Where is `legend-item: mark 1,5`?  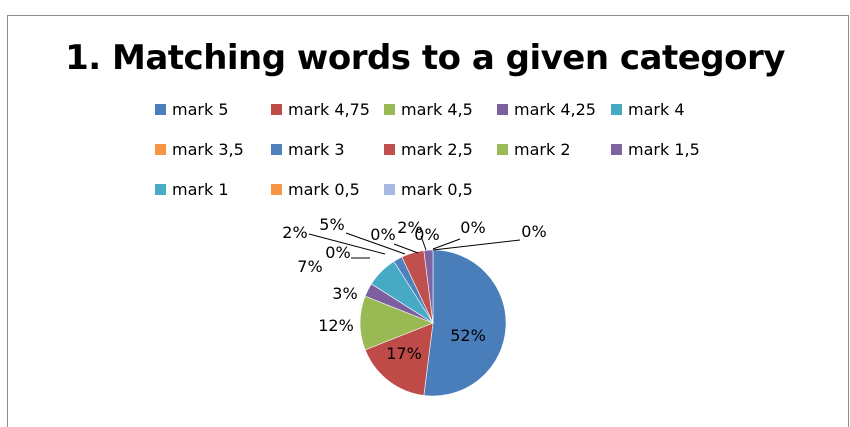
legend-item: mark 1,5 is located at coordinates (655, 149).